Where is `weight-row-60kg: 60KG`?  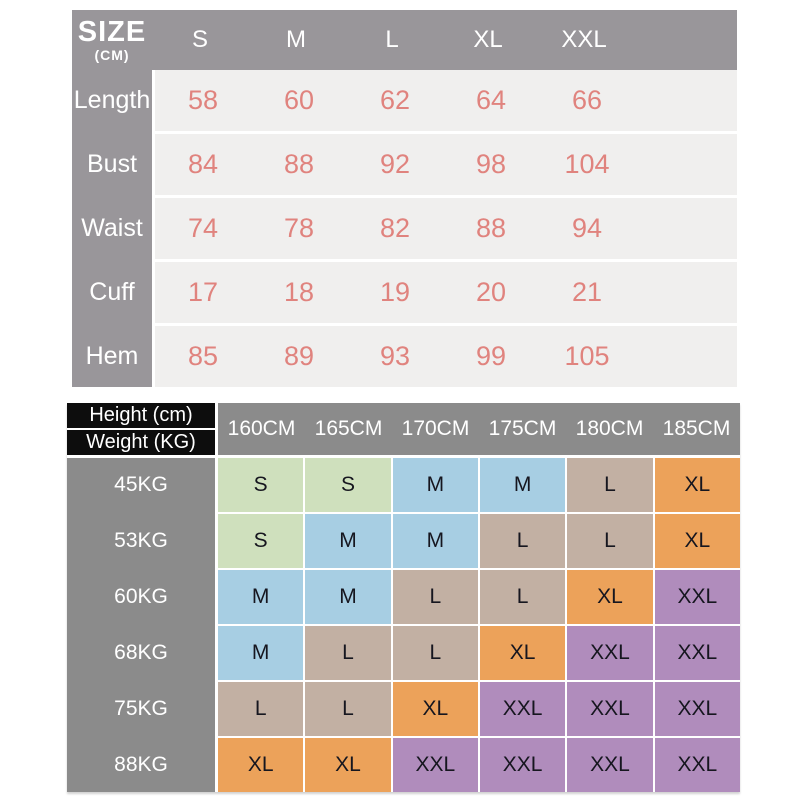
weight-row-60kg: 60KG is located at coordinates (141, 596).